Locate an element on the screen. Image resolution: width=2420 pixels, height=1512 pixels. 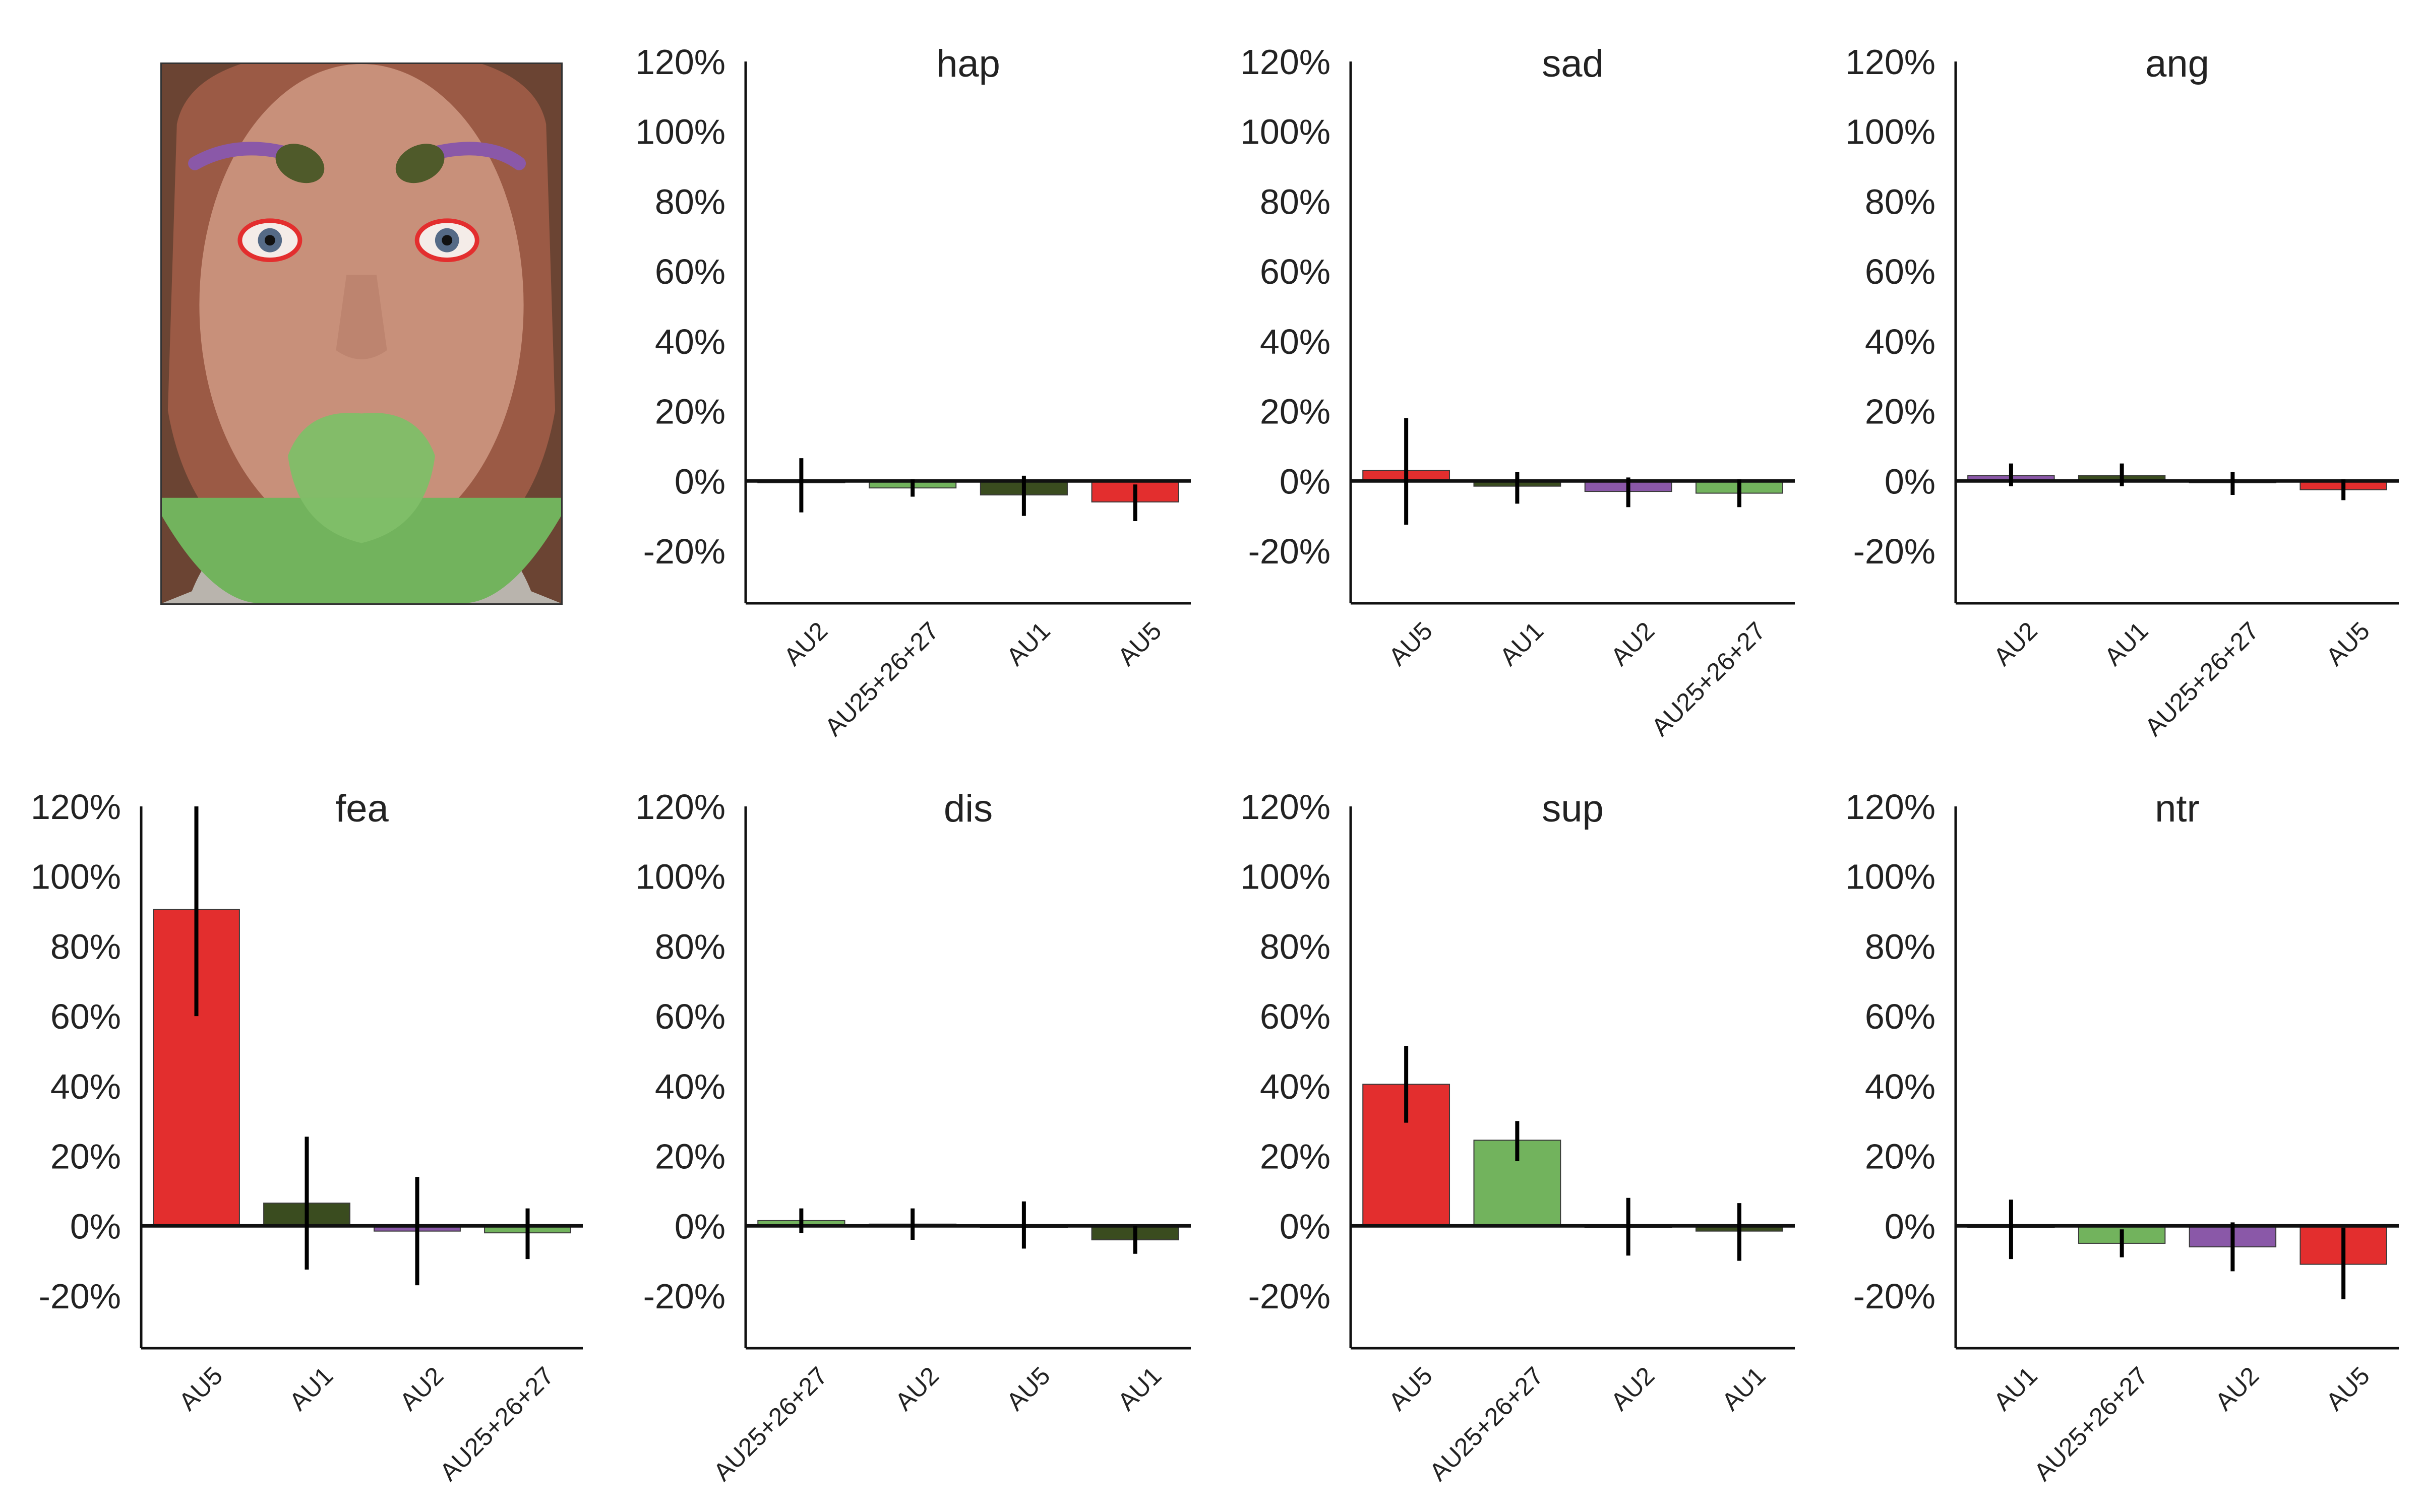
chart-title-hap: hap is located at coordinates (968, 63).